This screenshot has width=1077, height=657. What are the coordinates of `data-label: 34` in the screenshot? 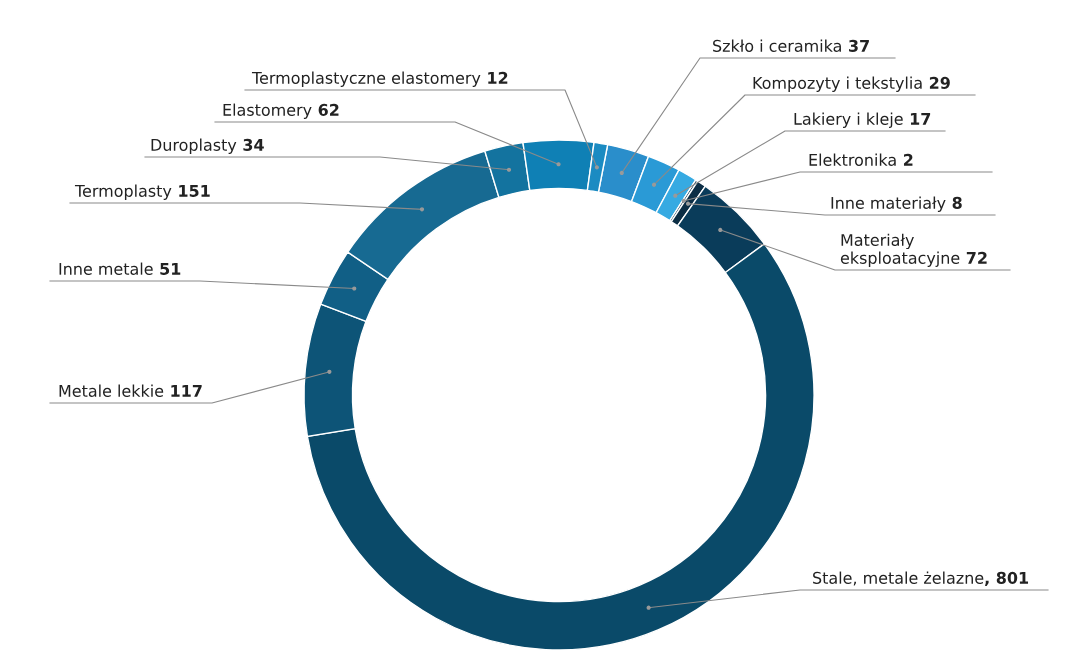 It's located at (253, 144).